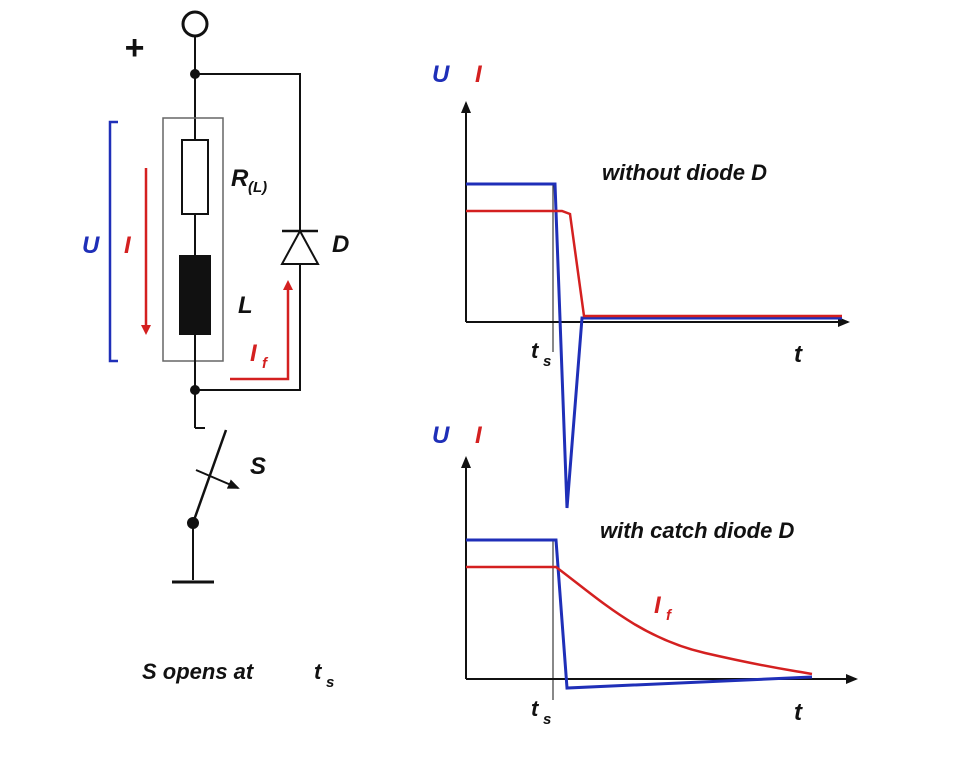  Describe the element at coordinates (195, 295) in the screenshot. I see `inductor` at that location.